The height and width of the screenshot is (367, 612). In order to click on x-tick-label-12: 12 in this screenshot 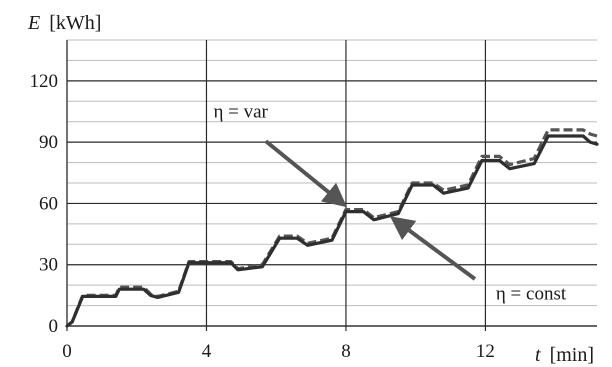, I will do `click(485, 351)`.